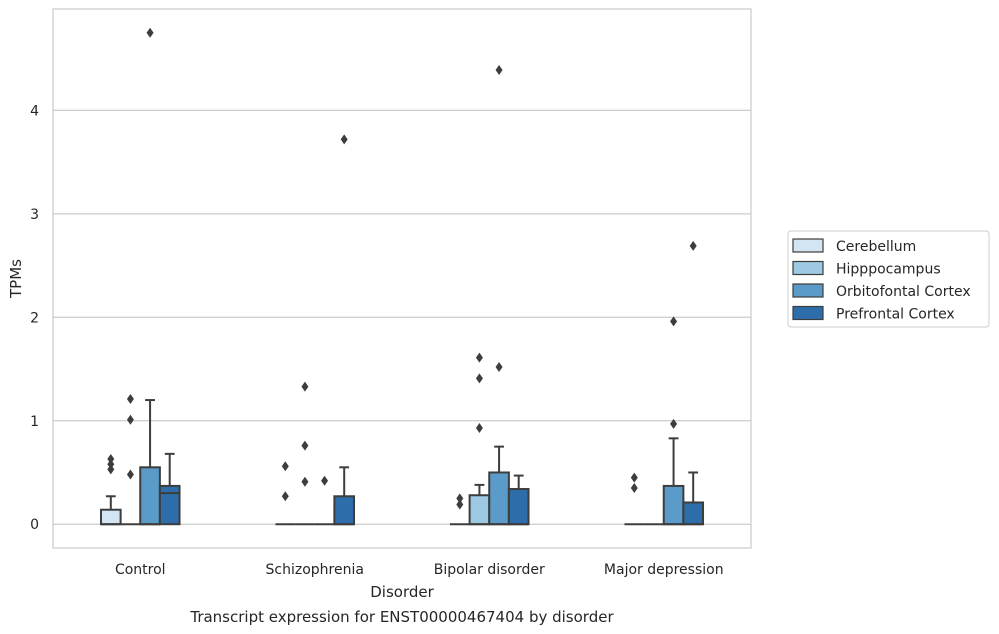 The height and width of the screenshot is (634, 999). What do you see at coordinates (895, 315) in the screenshot?
I see `legend-label: Prefrontal Cortex` at bounding box center [895, 315].